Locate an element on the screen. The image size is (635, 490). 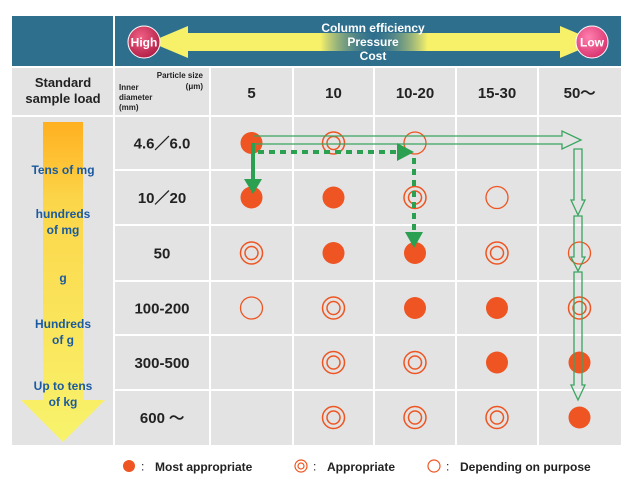
high-badge is located at coordinates (144, 42).